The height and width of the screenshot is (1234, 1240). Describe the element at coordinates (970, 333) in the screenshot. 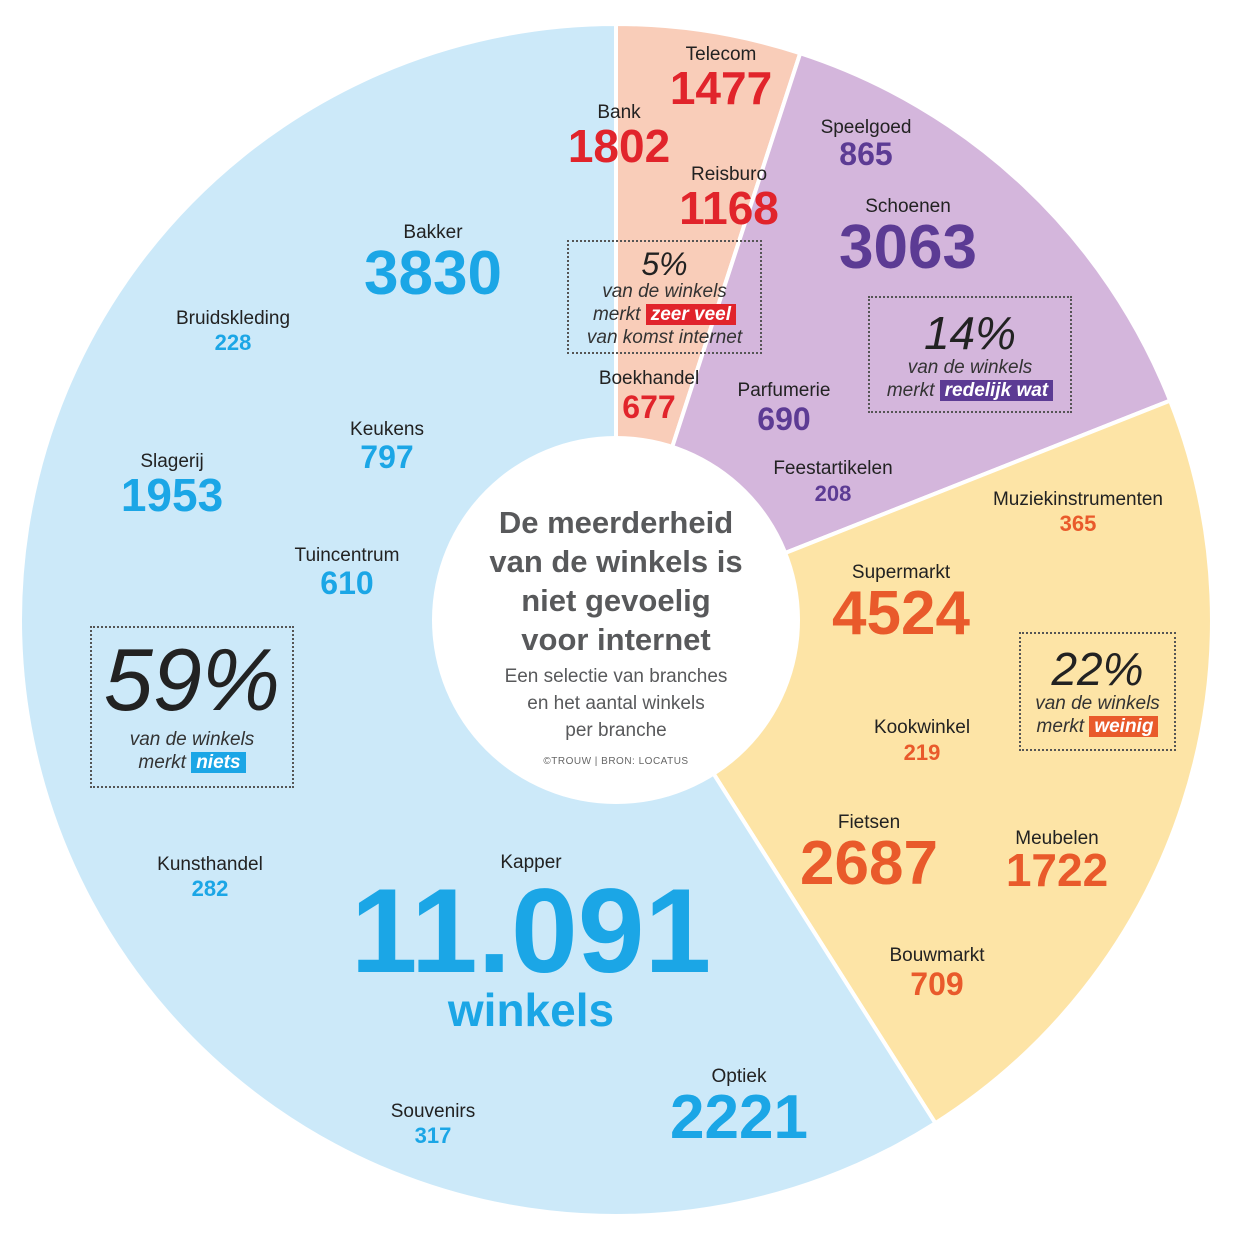

I see `callout-percent: 14%` at that location.